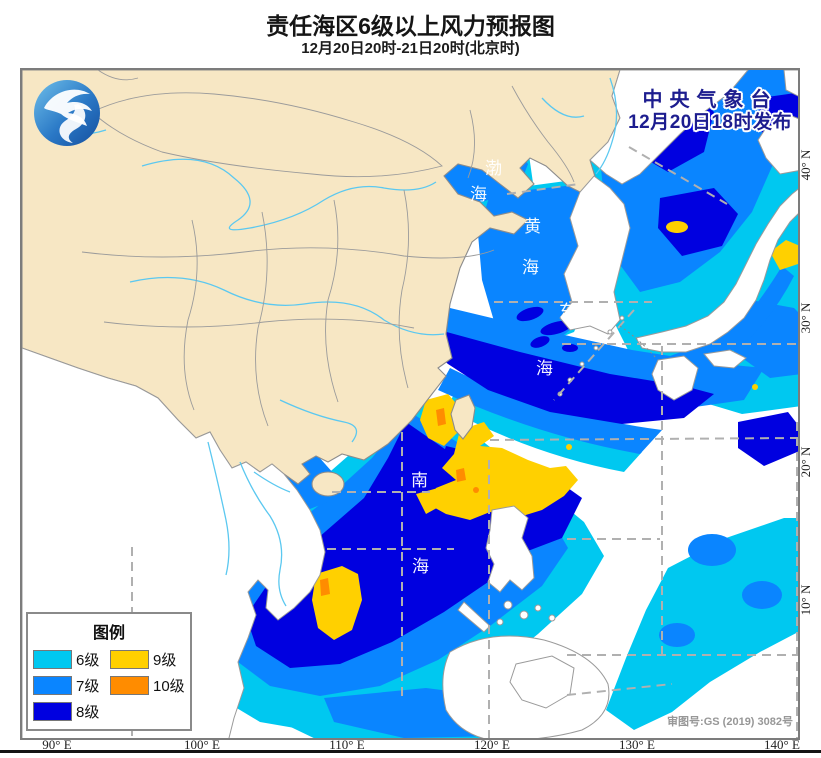 The image size is (821, 758). I want to click on legend-item-7: 7级, so click(70, 685).